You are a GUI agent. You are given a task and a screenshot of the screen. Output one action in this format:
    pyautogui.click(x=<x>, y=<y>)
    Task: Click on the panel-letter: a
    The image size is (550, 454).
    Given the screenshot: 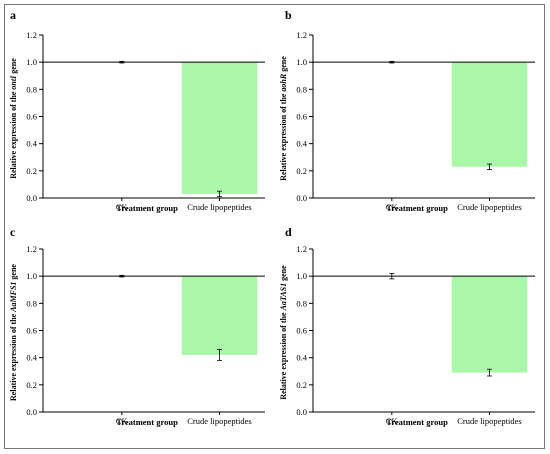 What is the action you would take?
    pyautogui.click(x=13, y=15)
    